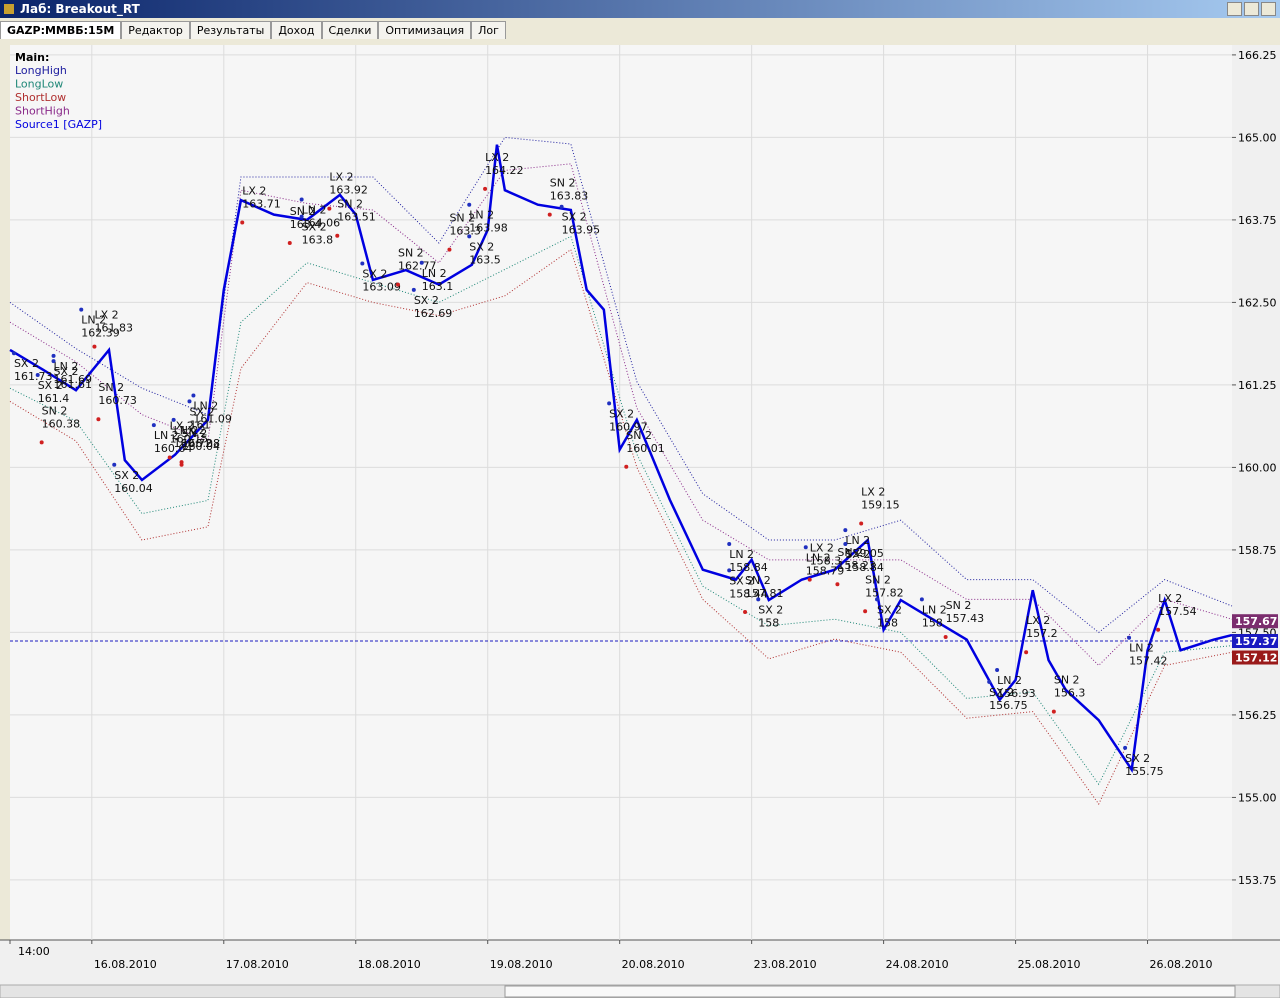  Describe the element at coordinates (1251, 9) in the screenshot. I see `maximize` at that location.